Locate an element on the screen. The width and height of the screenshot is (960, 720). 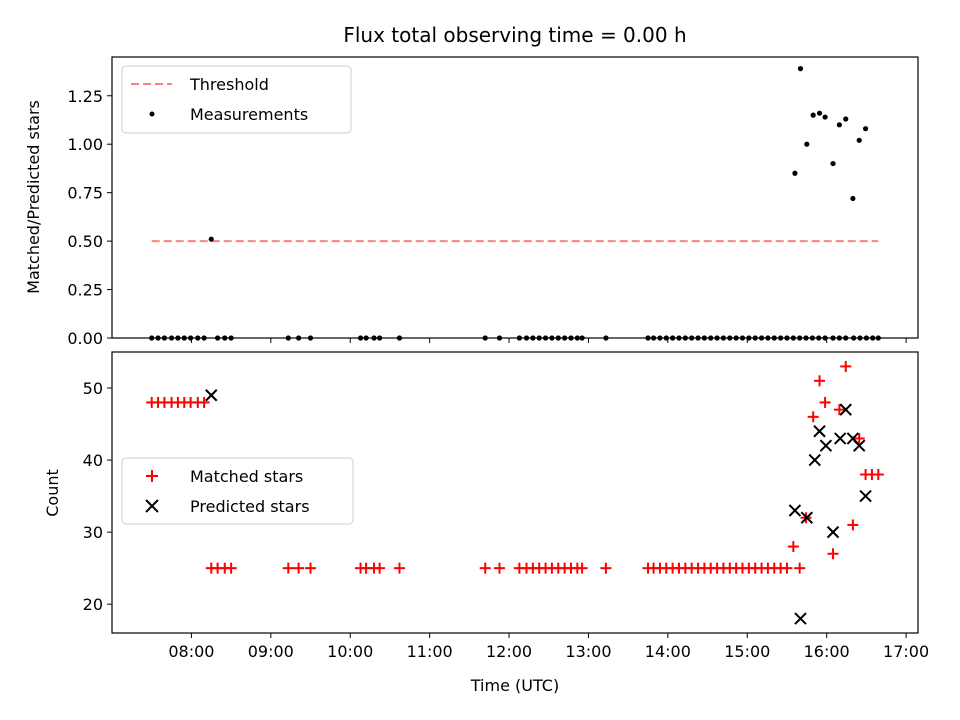
bottom-x-tick-label: 14:00 is located at coordinates (668, 651).